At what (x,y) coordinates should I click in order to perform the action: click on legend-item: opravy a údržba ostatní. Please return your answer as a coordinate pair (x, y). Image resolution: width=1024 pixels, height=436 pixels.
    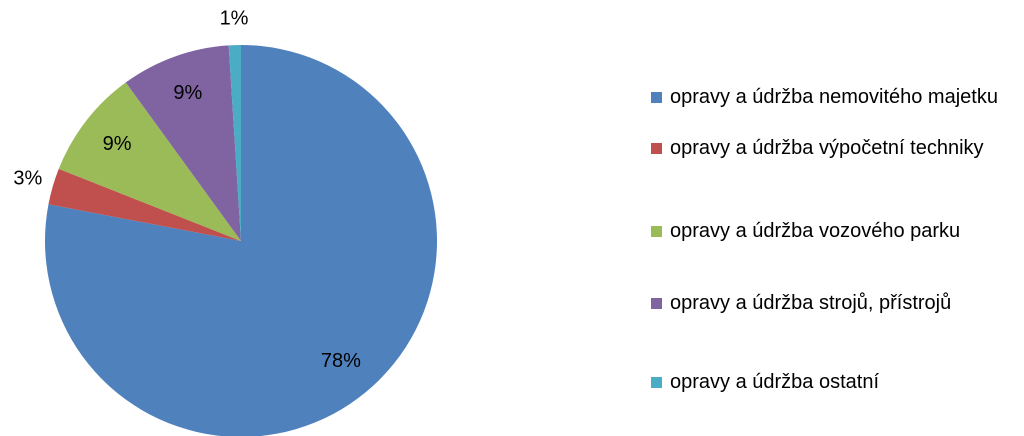
    Looking at the image, I should click on (835, 382).